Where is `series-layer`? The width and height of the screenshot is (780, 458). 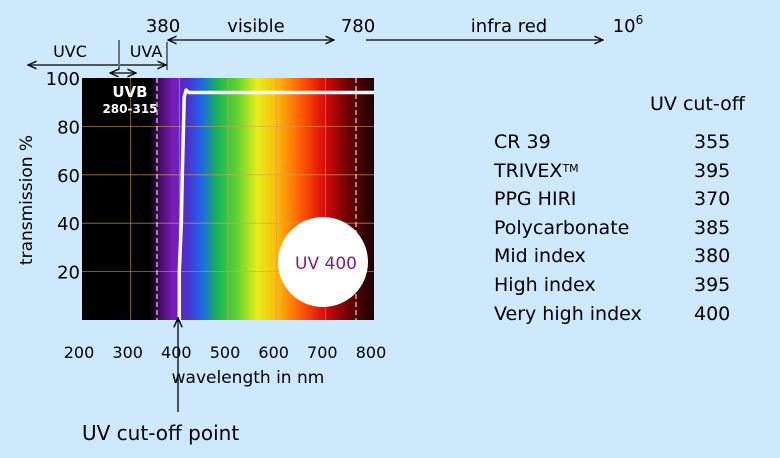 series-layer is located at coordinates (275, 204).